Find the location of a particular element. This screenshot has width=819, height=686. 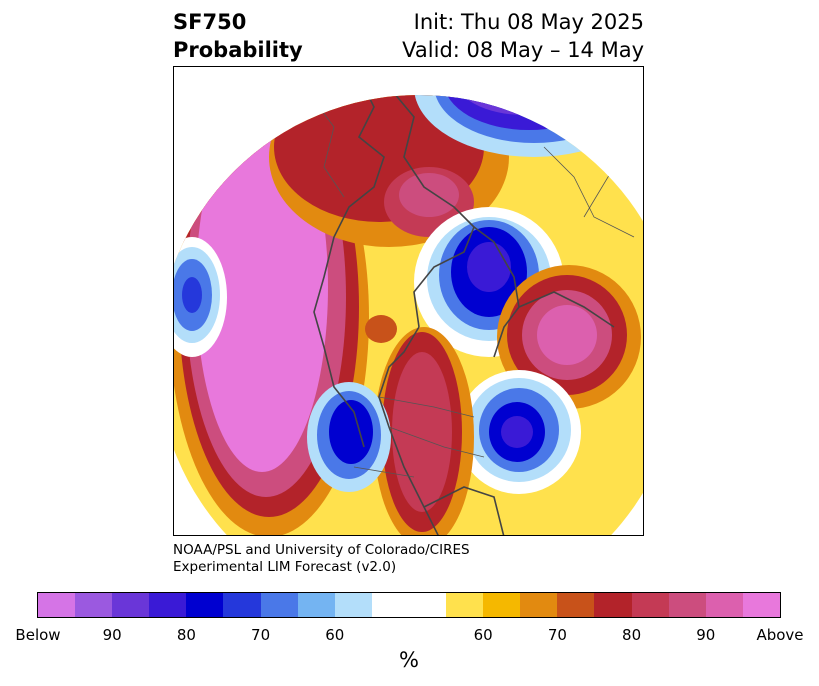

west-america-below-region is located at coordinates (349, 437).